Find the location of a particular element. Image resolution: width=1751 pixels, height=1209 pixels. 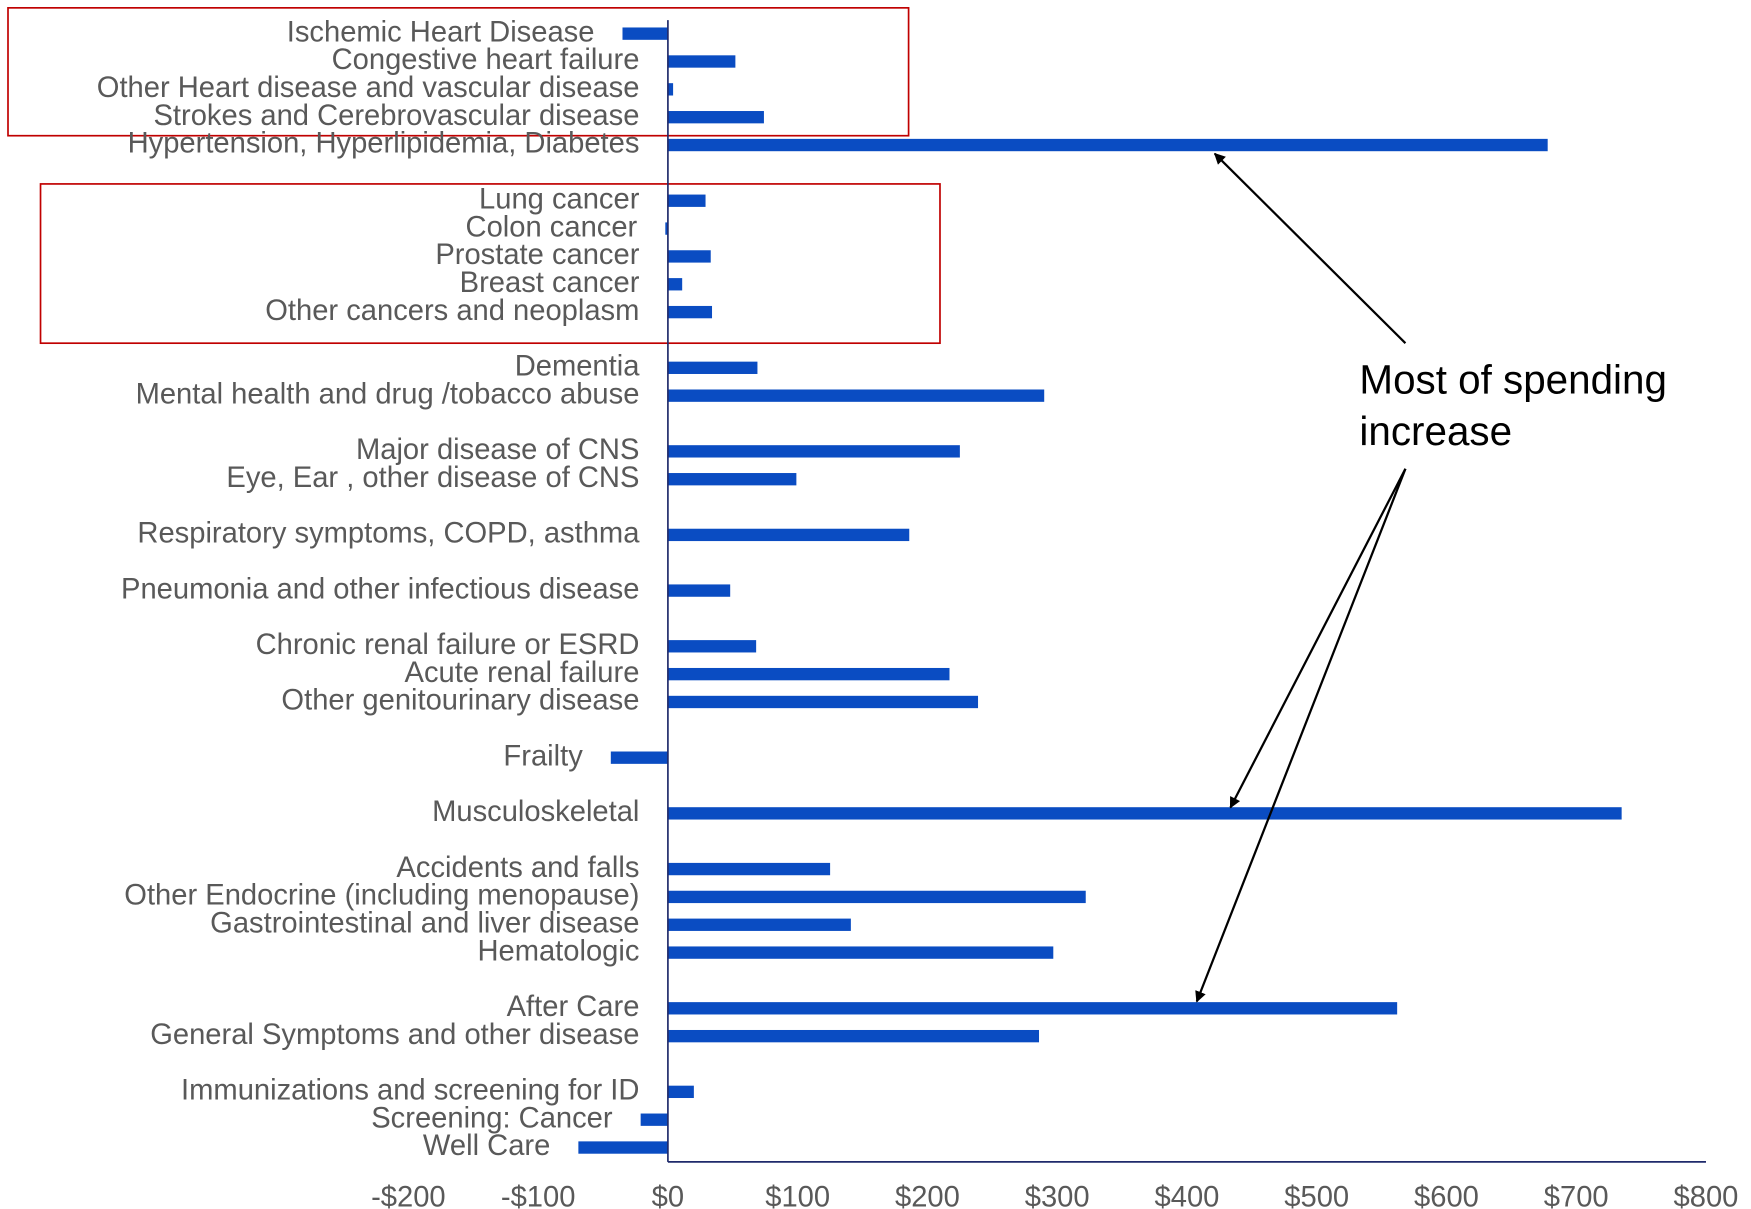

y-tick-label: After Care is located at coordinates (573, 1007).